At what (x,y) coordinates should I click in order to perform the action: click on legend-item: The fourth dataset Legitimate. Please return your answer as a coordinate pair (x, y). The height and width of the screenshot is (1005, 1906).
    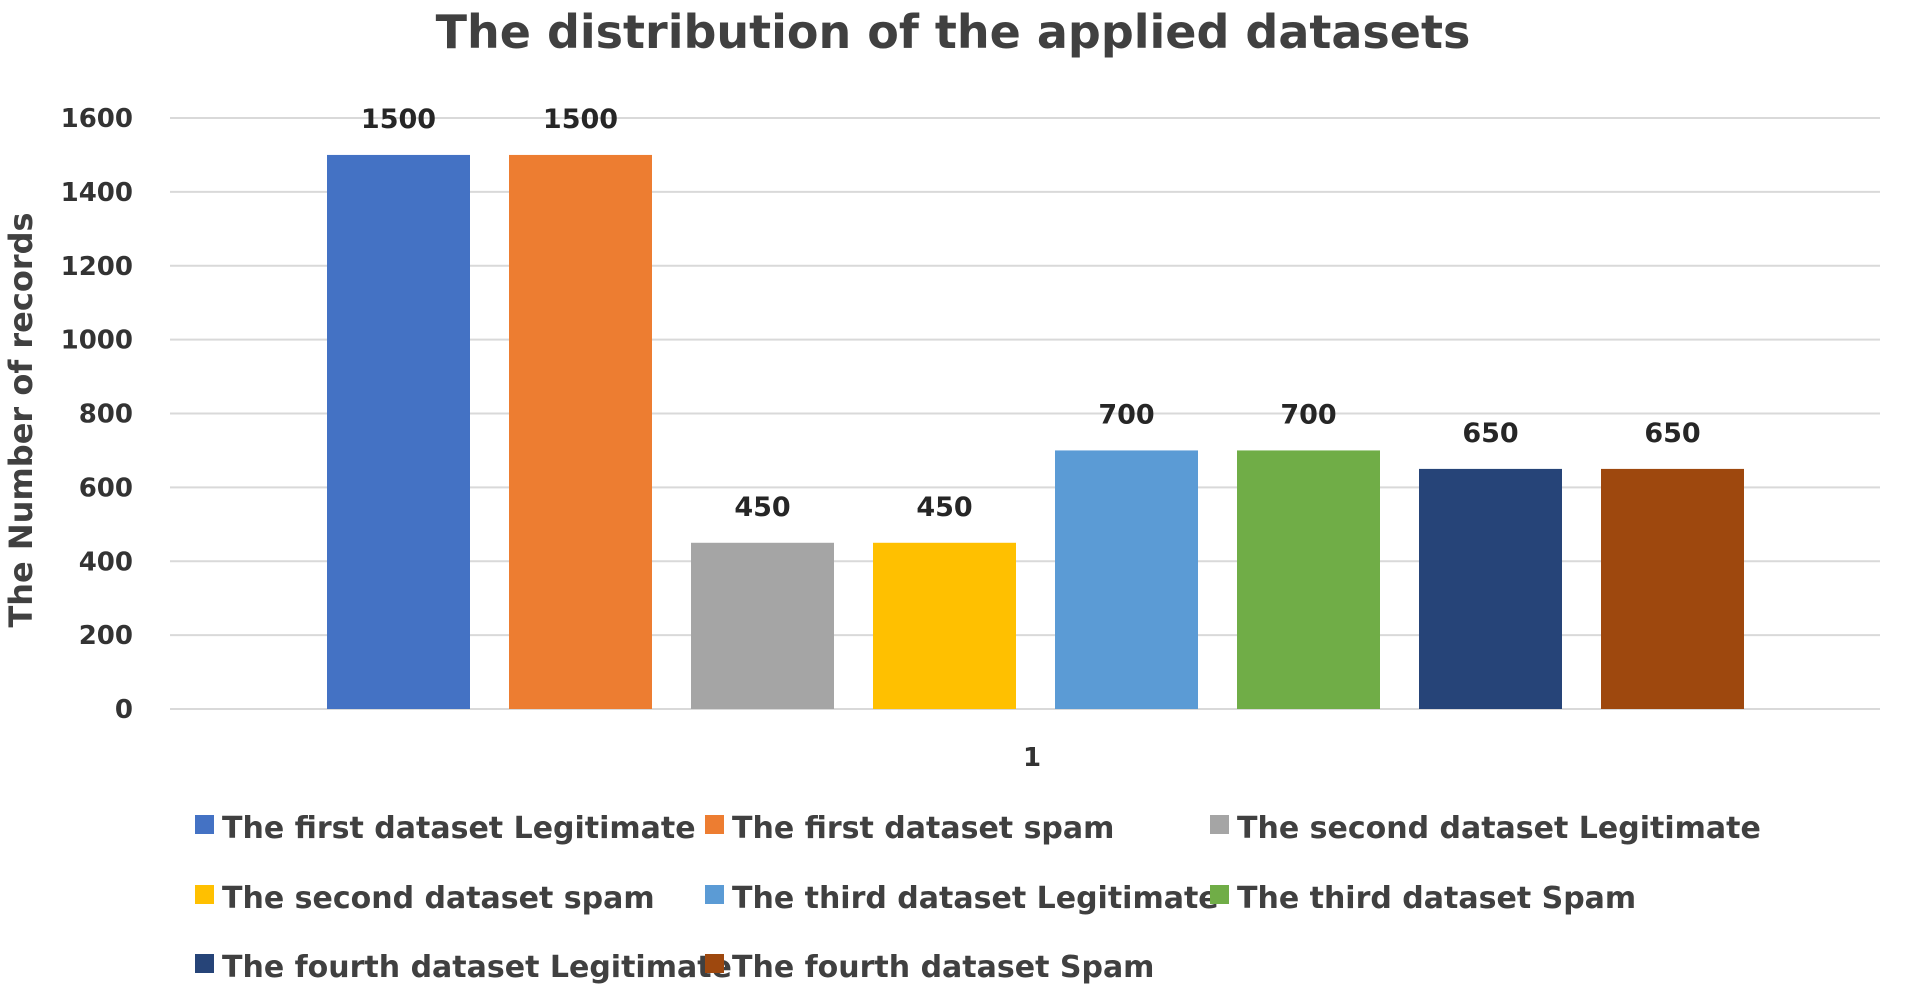
    Looking at the image, I should click on (463, 967).